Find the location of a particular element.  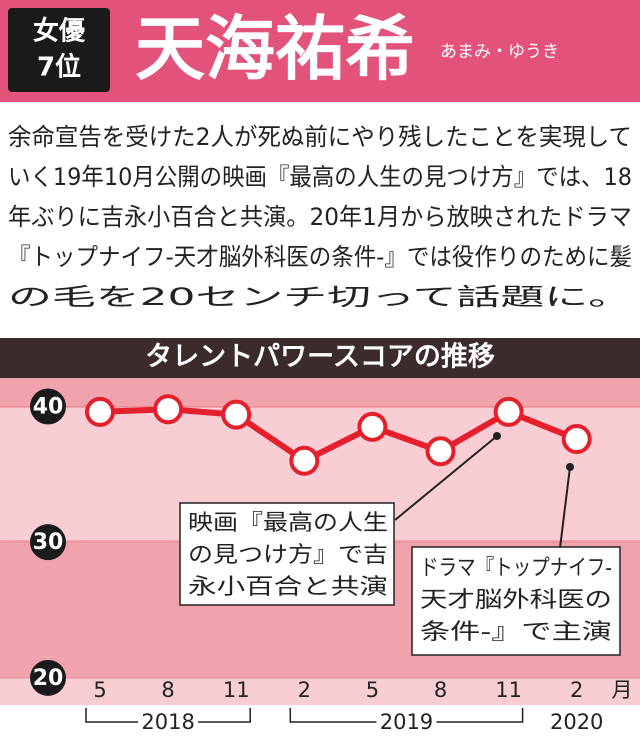

annotation-text: の見つけ方』で吉 is located at coordinates (288, 555).